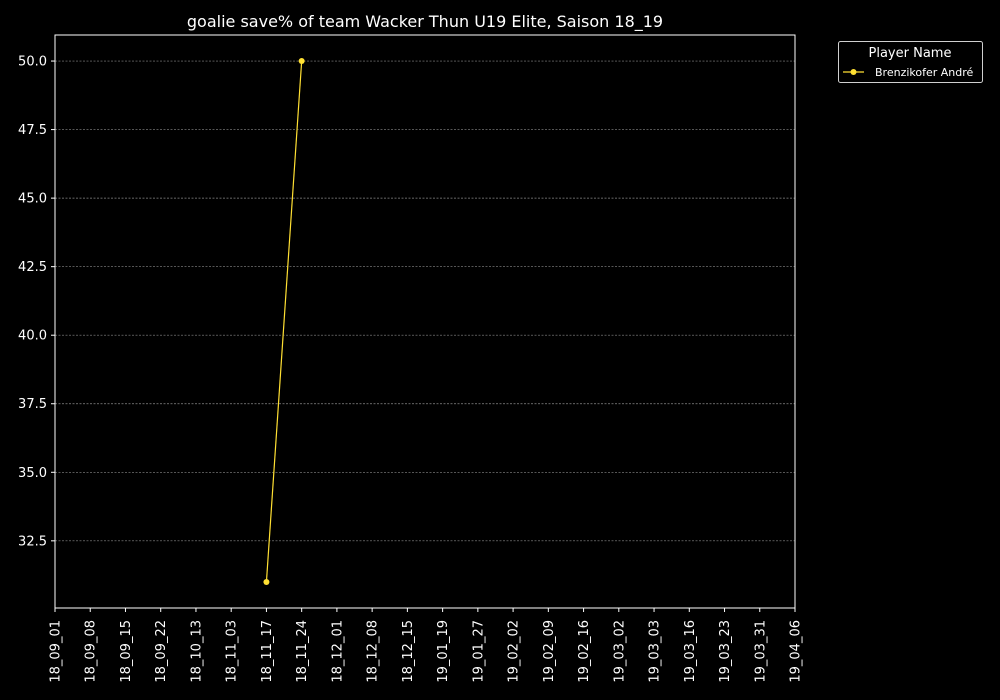 This screenshot has width=1000, height=700. Describe the element at coordinates (91, 651) in the screenshot. I see `x-tick-label: 18_09_08` at that location.